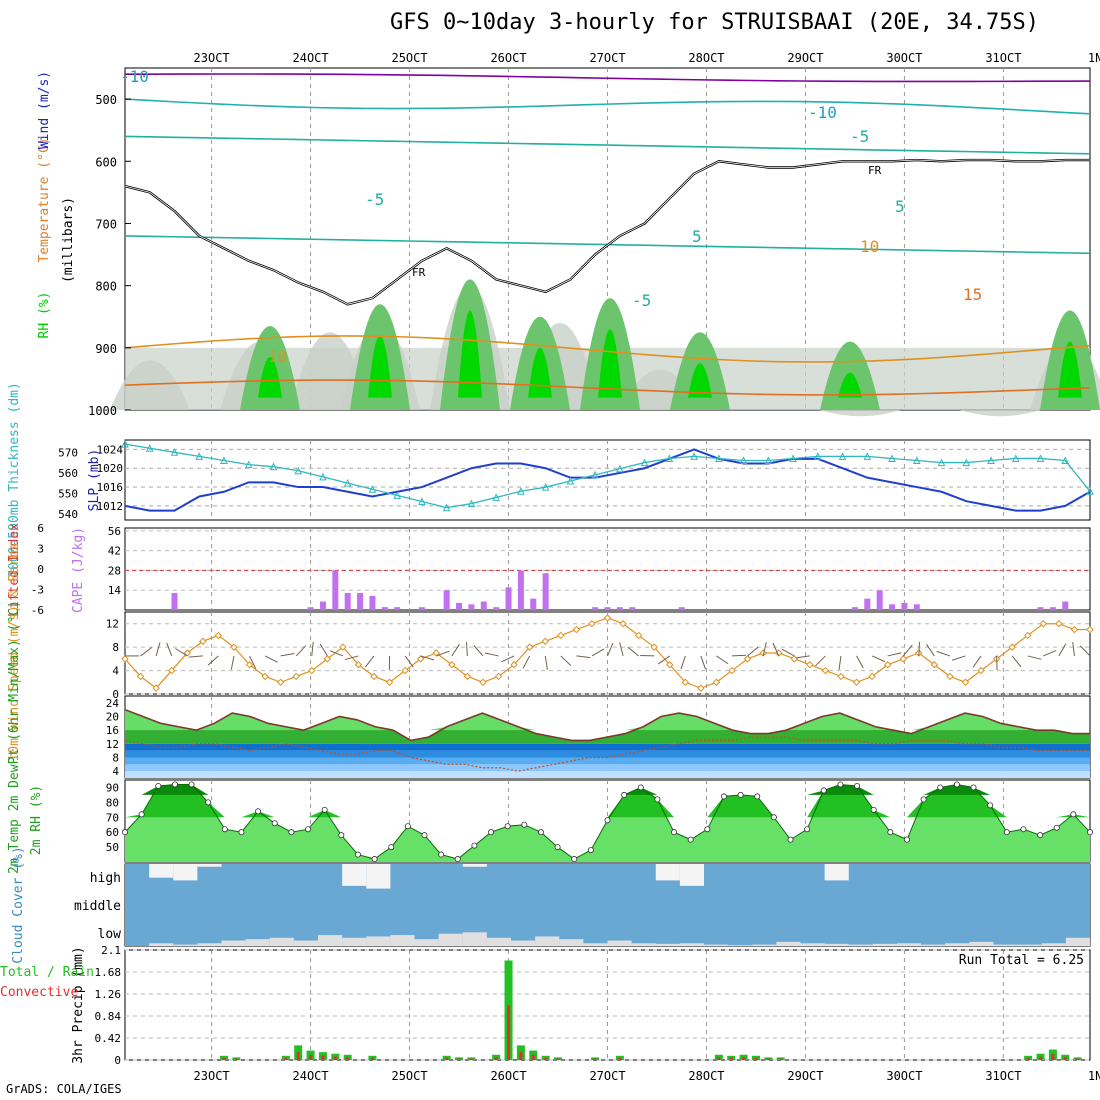 The width and height of the screenshot is (1100, 1100). Describe the element at coordinates (108, 972) in the screenshot. I see `y-tick-label: 1.68` at that location.